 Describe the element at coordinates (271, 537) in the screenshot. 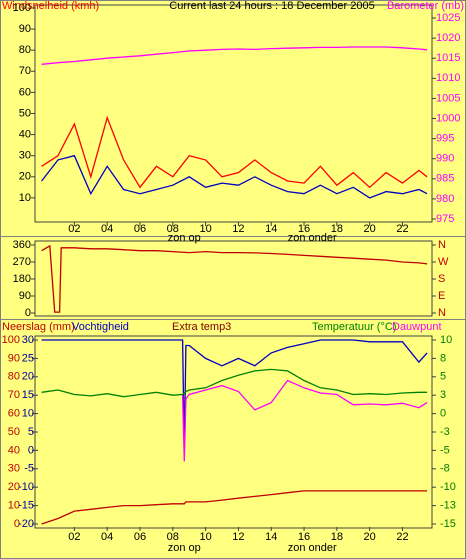

I see `x-tick-label: 14` at that location.